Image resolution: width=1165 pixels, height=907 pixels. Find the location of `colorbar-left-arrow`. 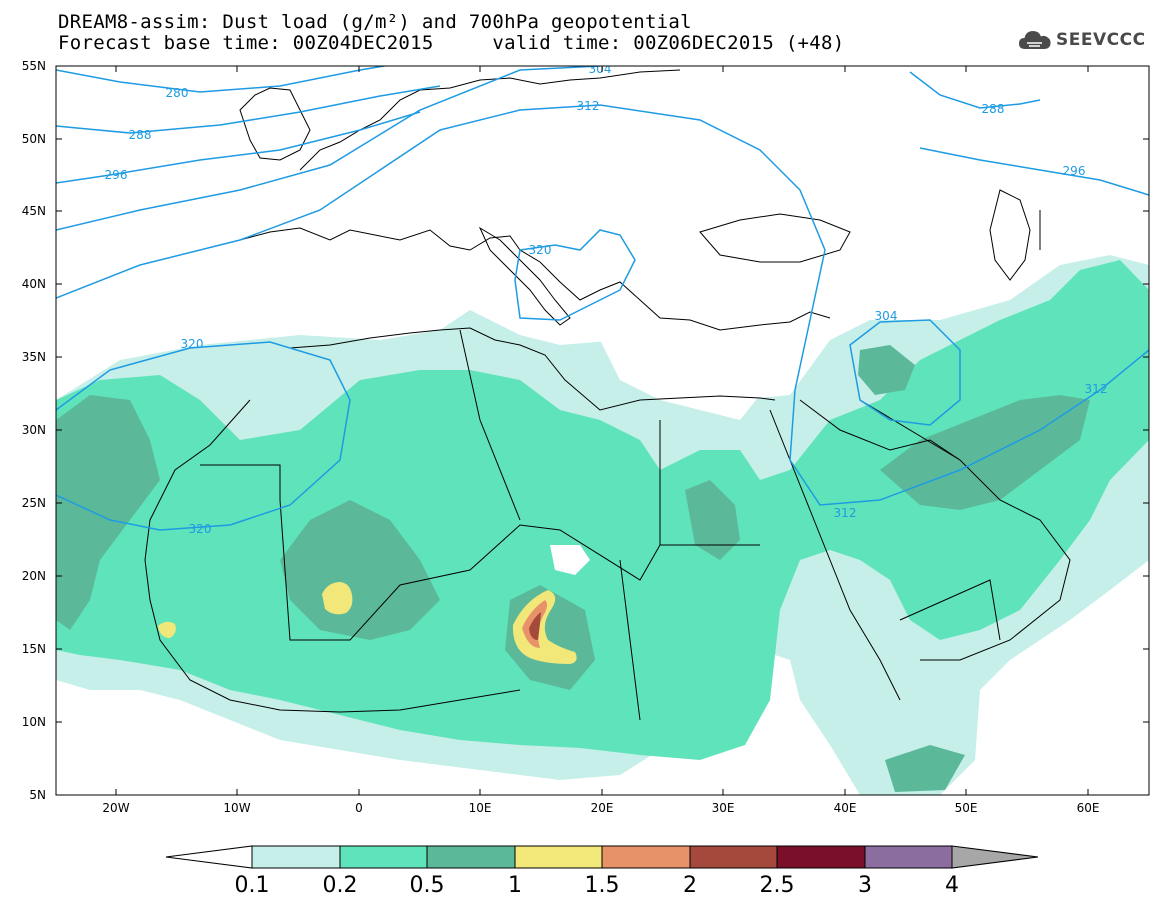

colorbar-left-arrow is located at coordinates (209, 857).